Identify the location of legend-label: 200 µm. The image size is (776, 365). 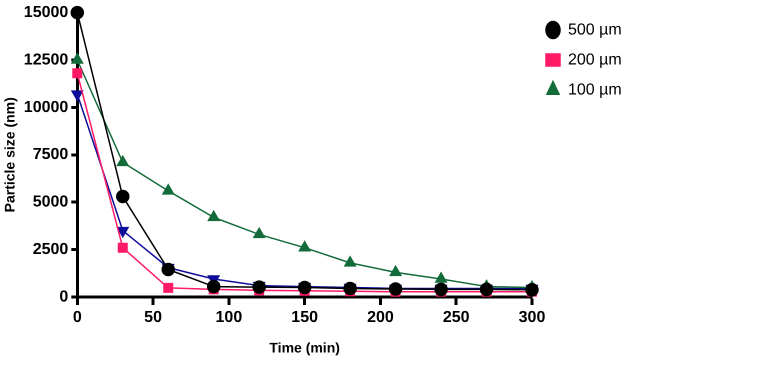
(595, 59).